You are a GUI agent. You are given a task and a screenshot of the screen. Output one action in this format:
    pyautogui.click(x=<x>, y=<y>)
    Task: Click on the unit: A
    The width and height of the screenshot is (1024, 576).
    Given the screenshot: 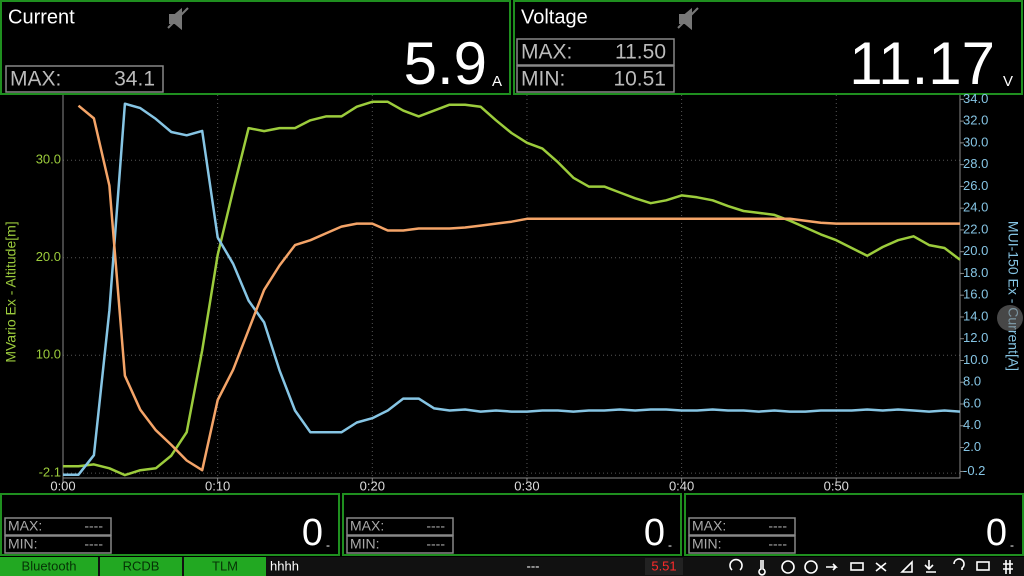 What is the action you would take?
    pyautogui.click(x=497, y=81)
    